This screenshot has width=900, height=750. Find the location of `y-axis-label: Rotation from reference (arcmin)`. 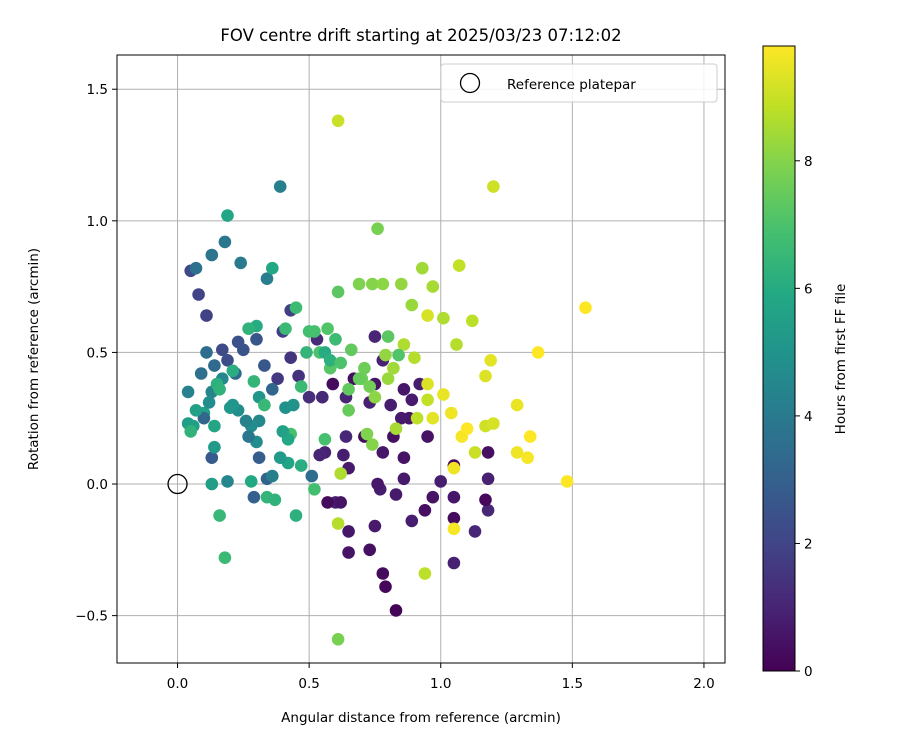

y-axis-label: Rotation from reference (arcmin) is located at coordinates (34, 359).